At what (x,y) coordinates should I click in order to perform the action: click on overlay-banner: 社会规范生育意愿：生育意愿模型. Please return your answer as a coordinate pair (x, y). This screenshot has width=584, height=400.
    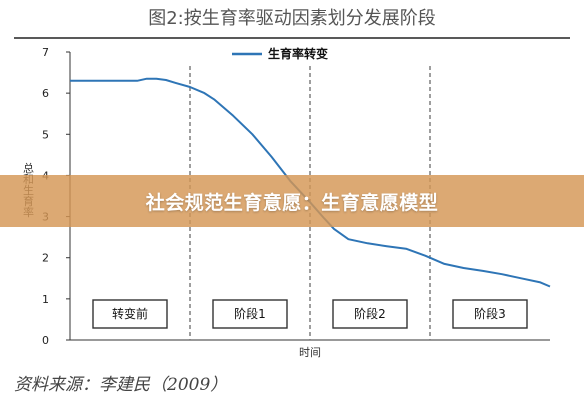
    Looking at the image, I should click on (292, 201).